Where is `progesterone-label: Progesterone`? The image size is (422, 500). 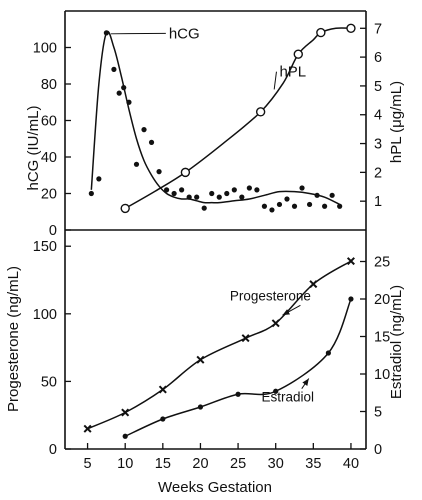 progesterone-label: Progesterone is located at coordinates (270, 295).